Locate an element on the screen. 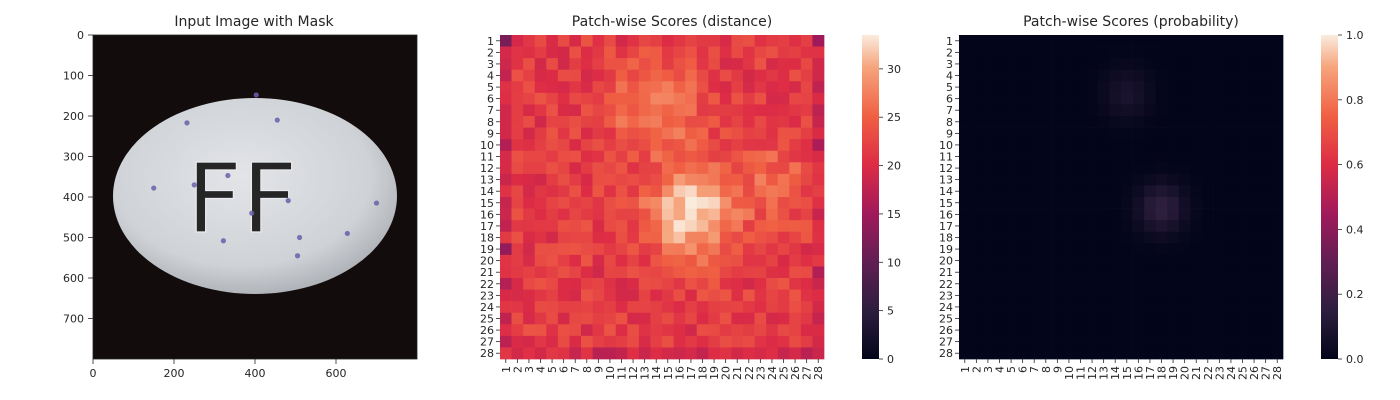 The height and width of the screenshot is (400, 1400). y-tick-label: 17 is located at coordinates (946, 226).